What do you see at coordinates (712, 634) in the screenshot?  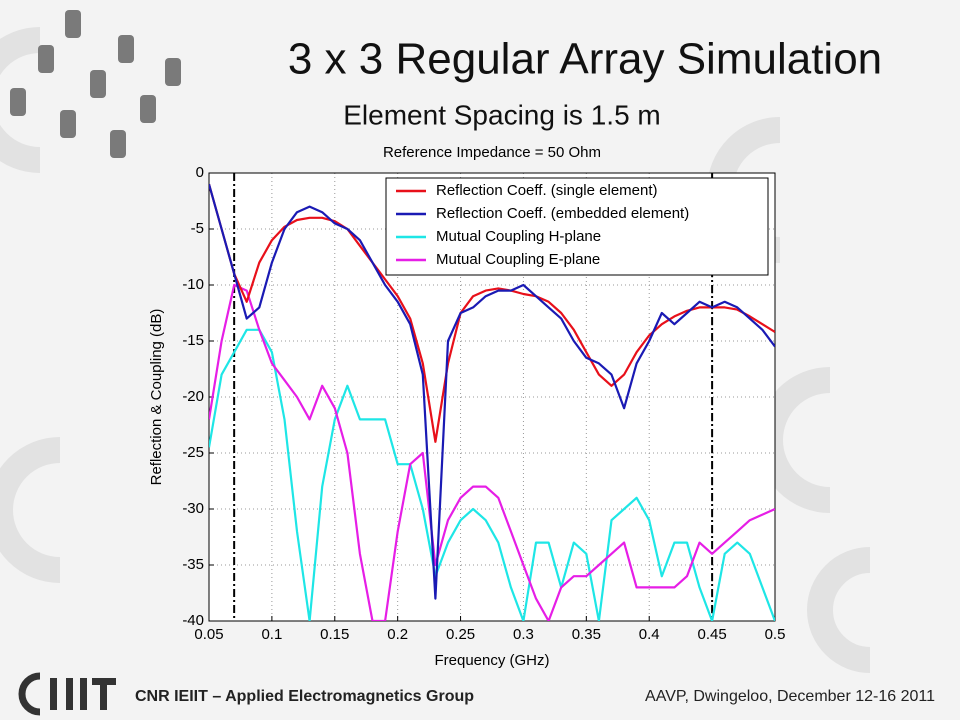 I see `x-tick-label: 0.45` at bounding box center [712, 634].